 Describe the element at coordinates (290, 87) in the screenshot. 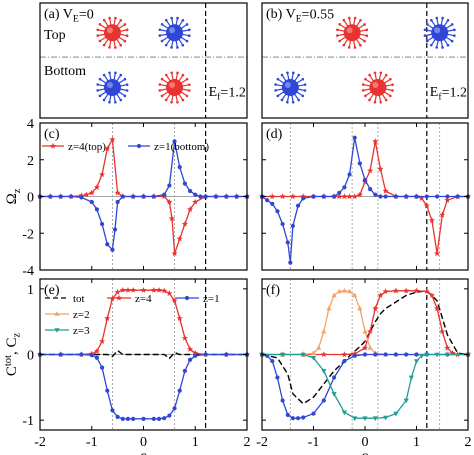

I see `spin-particle` at that location.